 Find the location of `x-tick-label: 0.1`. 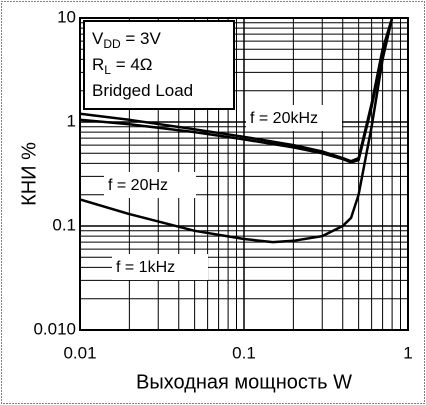

x-tick-label: 0.1 is located at coordinates (244, 352).